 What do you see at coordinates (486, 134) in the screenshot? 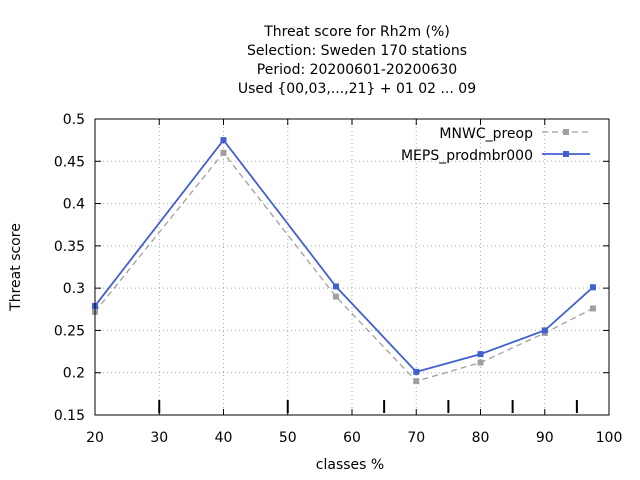
I see `legend-label-mnwc: MNWC_preop` at bounding box center [486, 134].